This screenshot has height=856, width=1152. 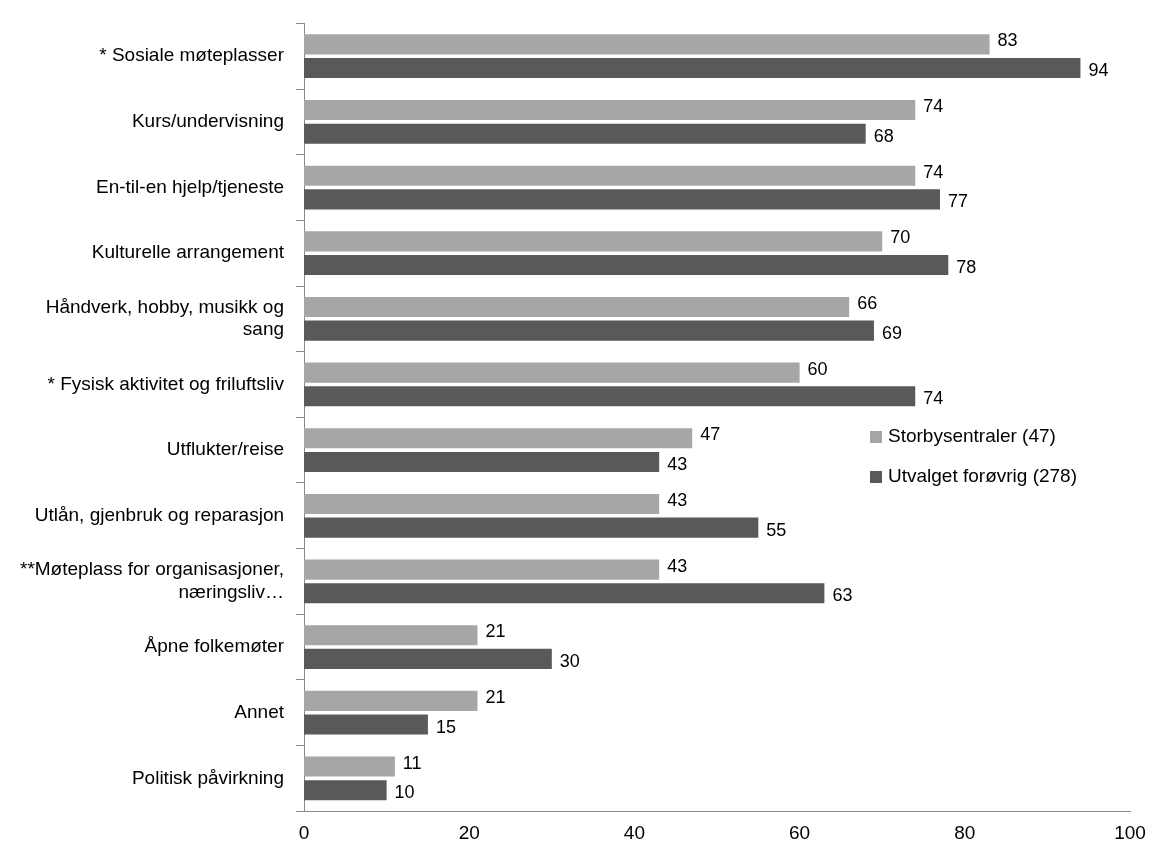 I want to click on y-tick-label: En-til-en hjelp/tjeneste, so click(x=190, y=186).